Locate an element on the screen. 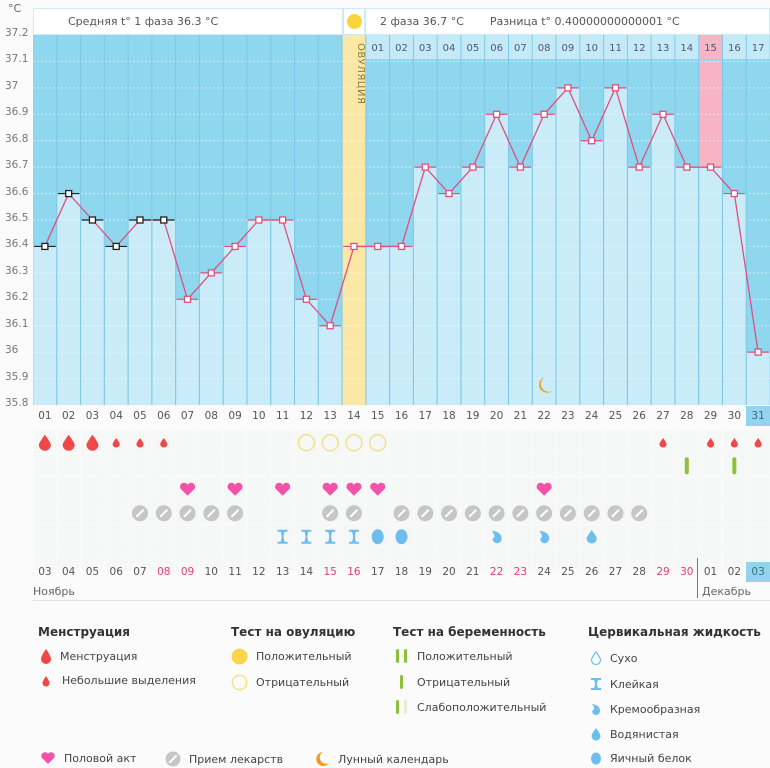  phase2-day-label: 08 is located at coordinates (544, 48).